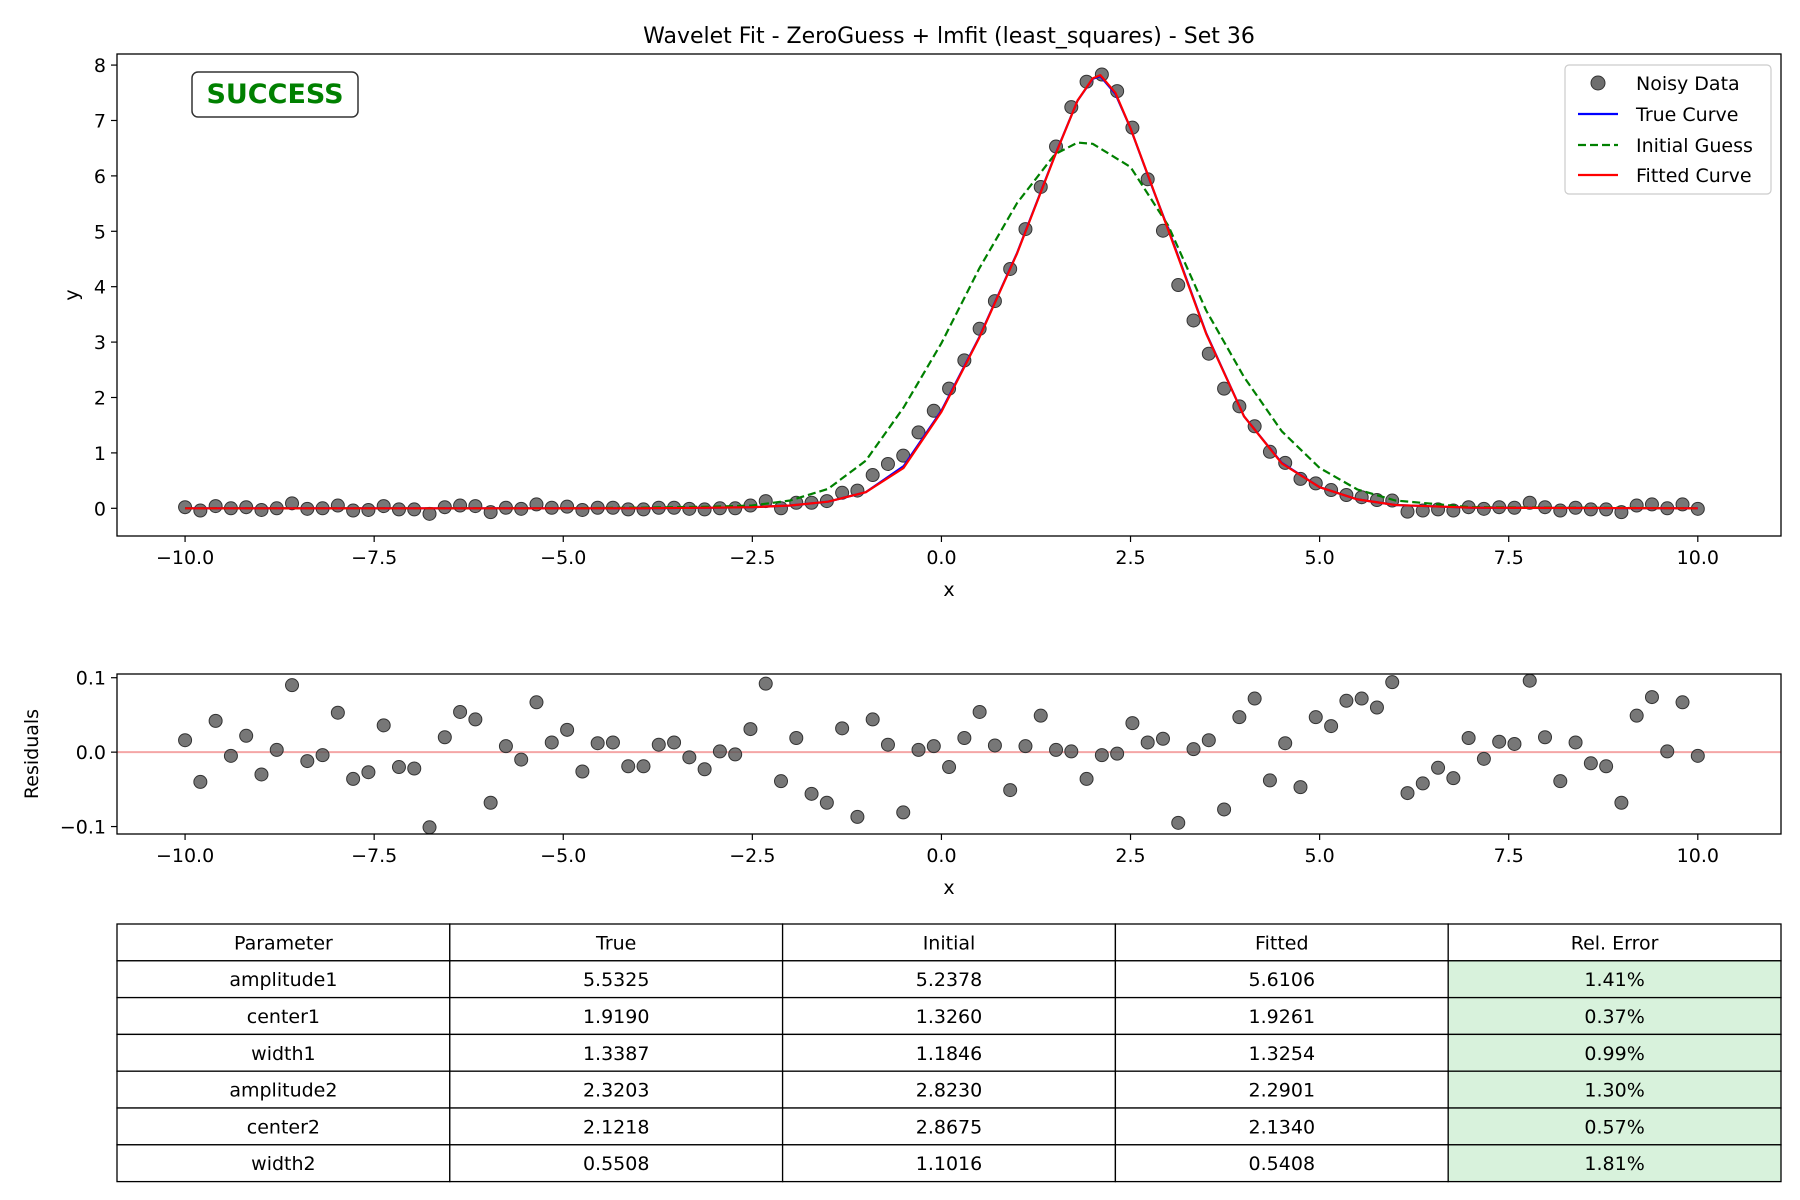 Image resolution: width=1800 pixels, height=1200 pixels. I want to click on legend-noisy-data-marker, so click(1598, 83).